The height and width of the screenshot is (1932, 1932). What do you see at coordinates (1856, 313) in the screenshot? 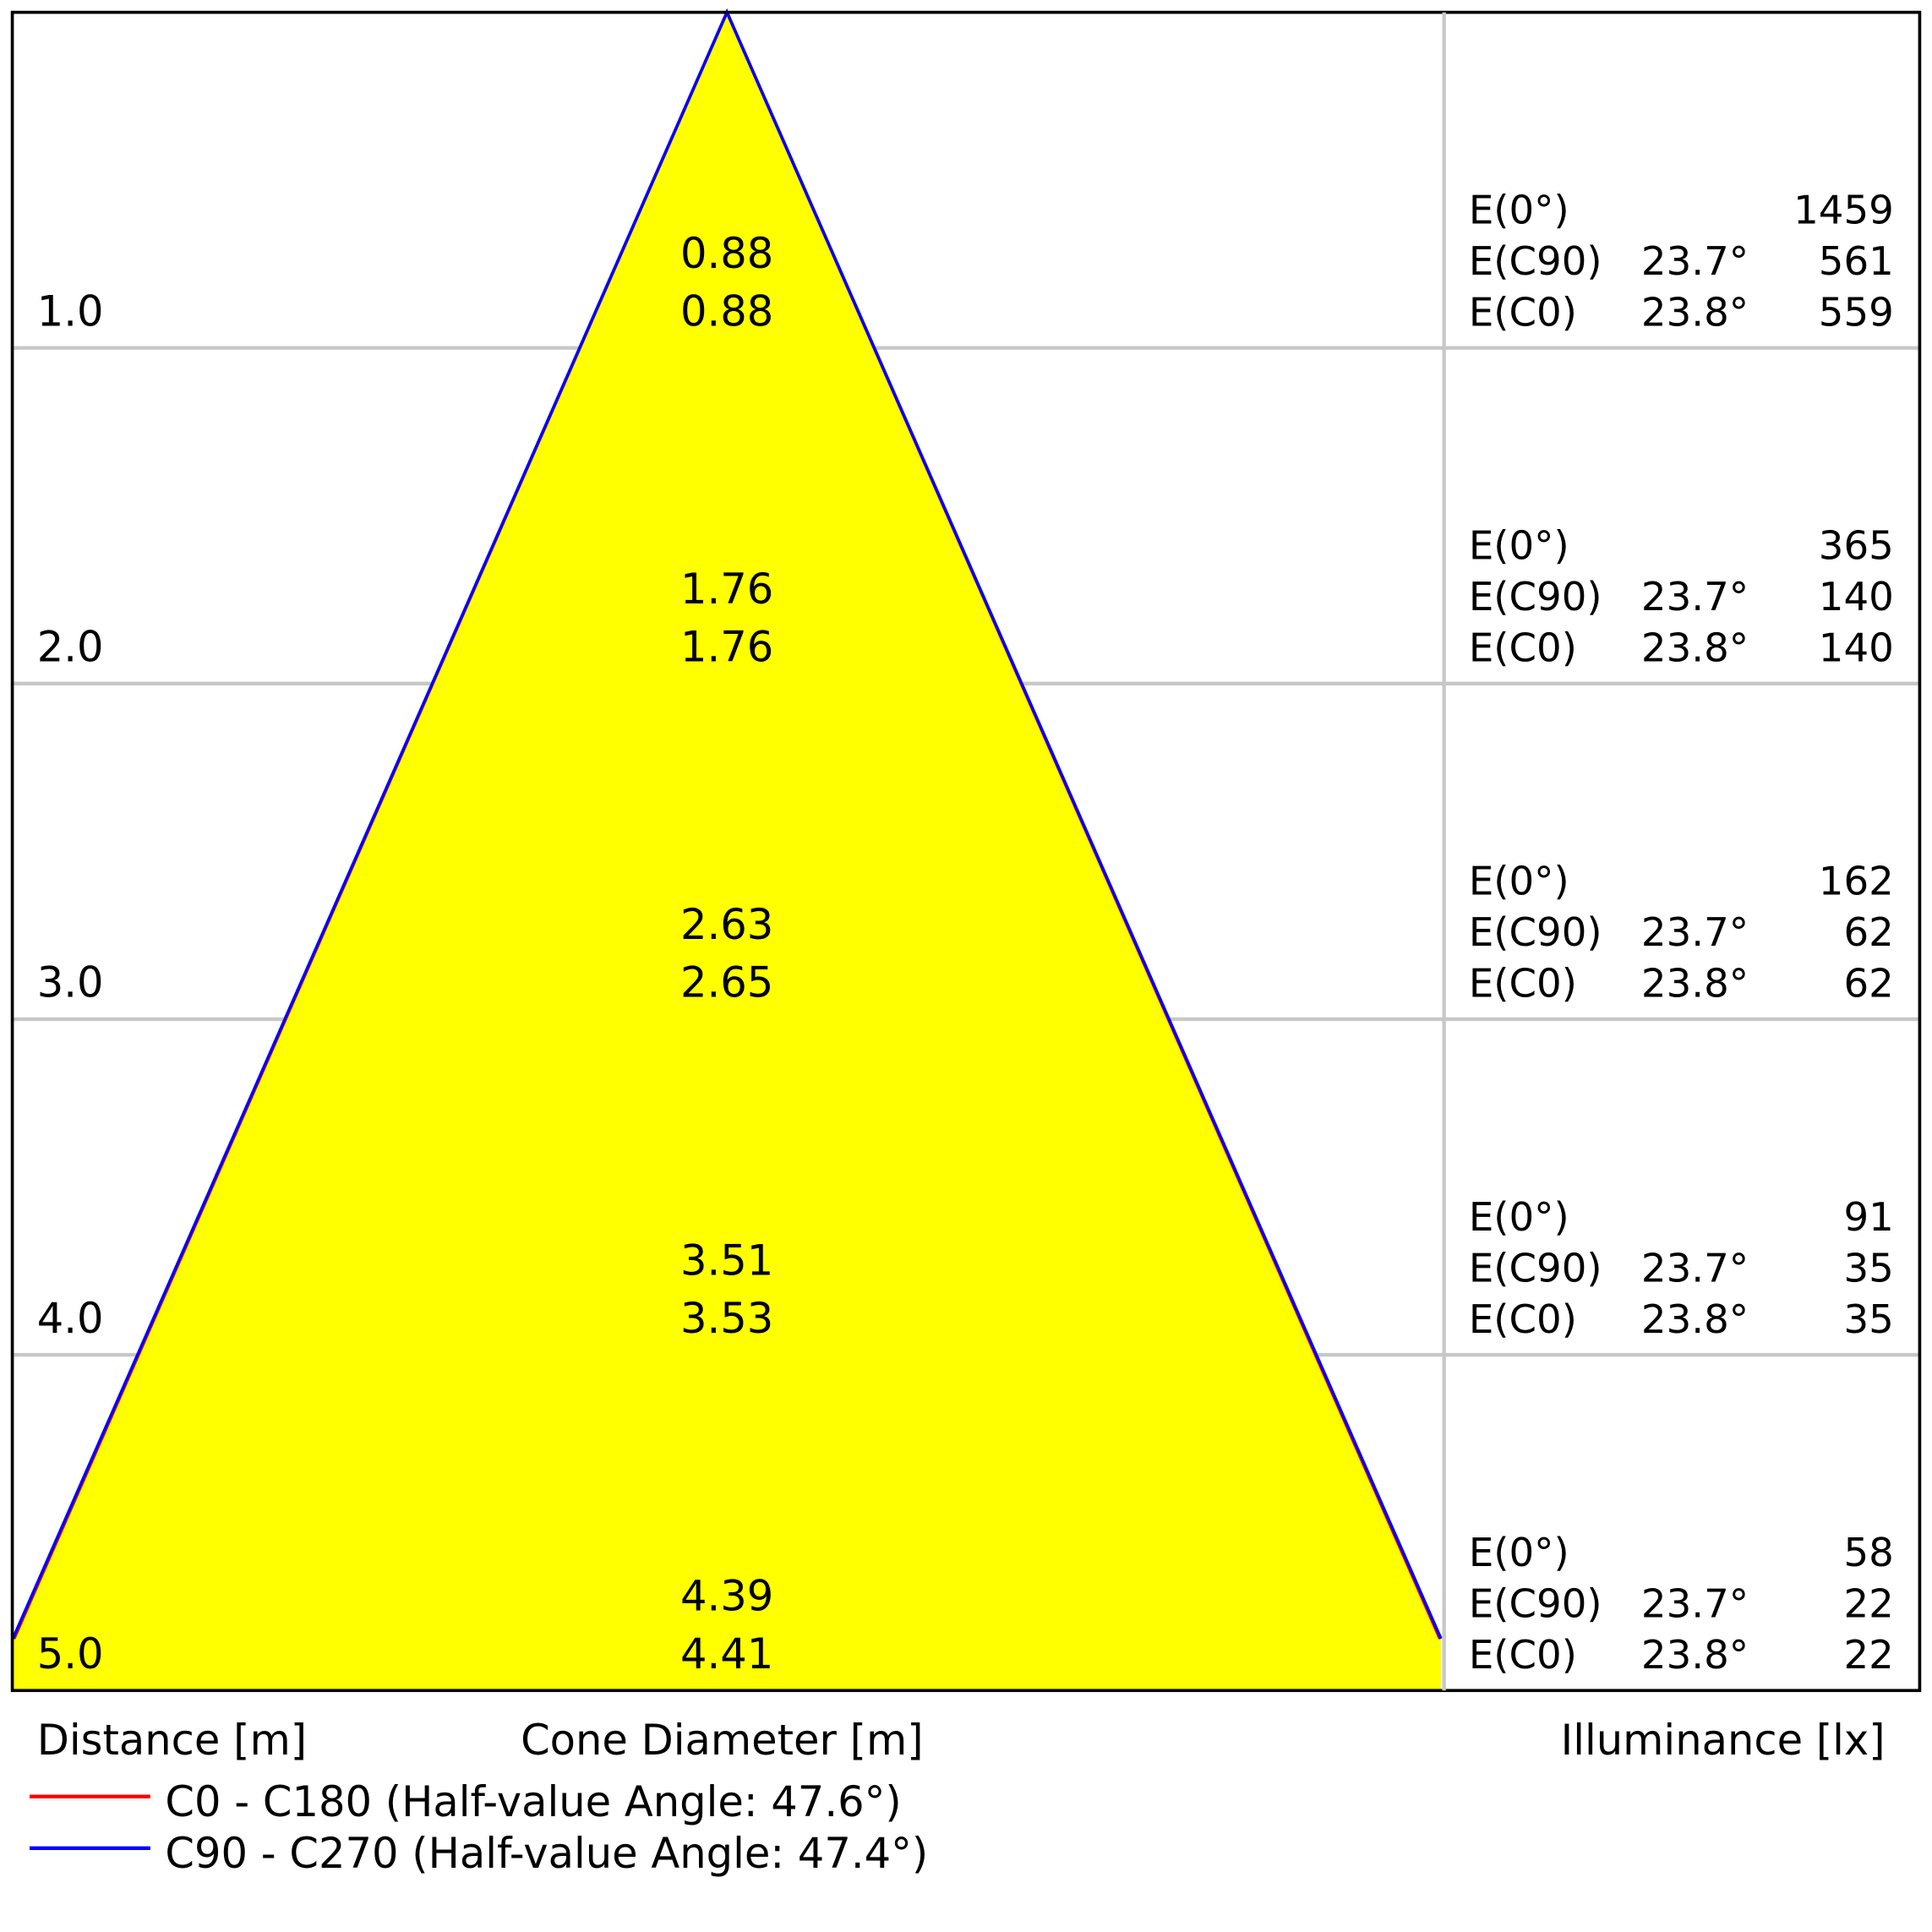
I see `illuminance-value: 559` at bounding box center [1856, 313].